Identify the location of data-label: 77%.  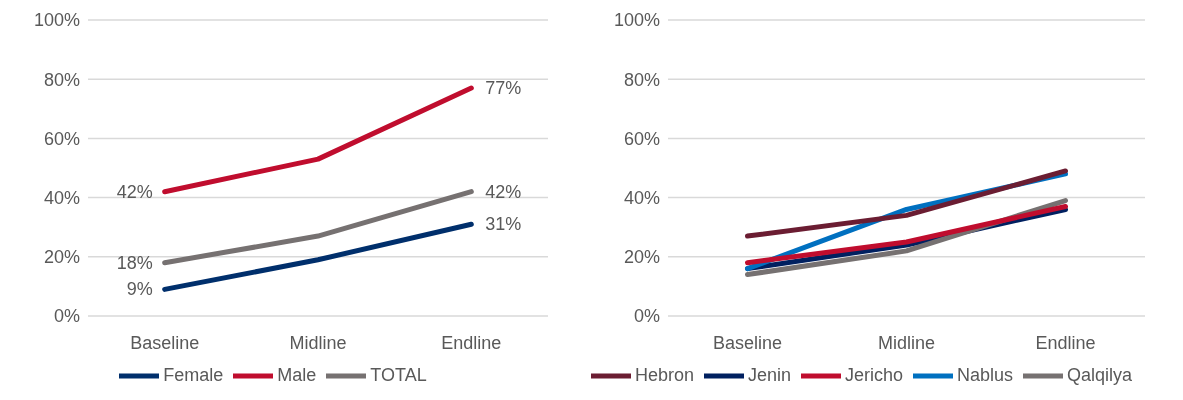
(503, 88).